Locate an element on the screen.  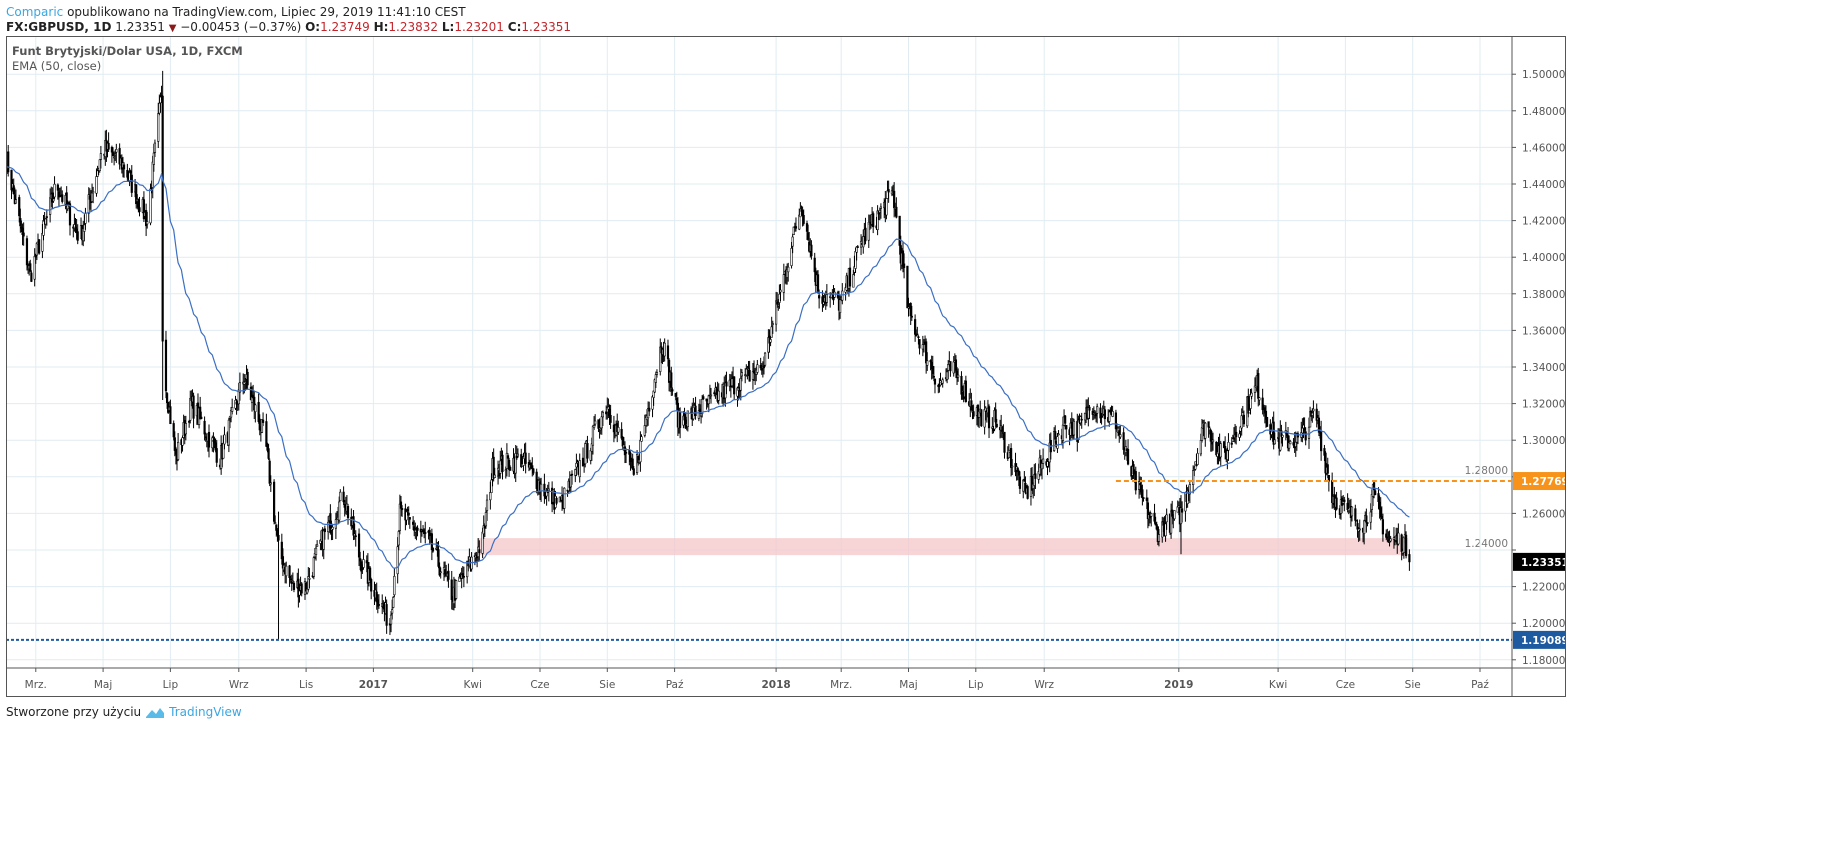
y-tick-label: 1.44000 is located at coordinates (1543, 185).